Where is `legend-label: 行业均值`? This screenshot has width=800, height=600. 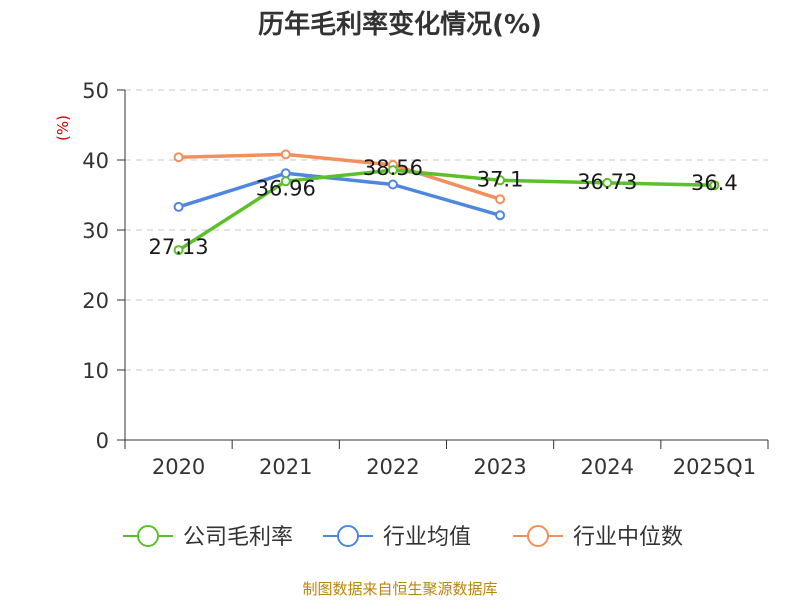 legend-label: 行业均值 is located at coordinates (427, 537).